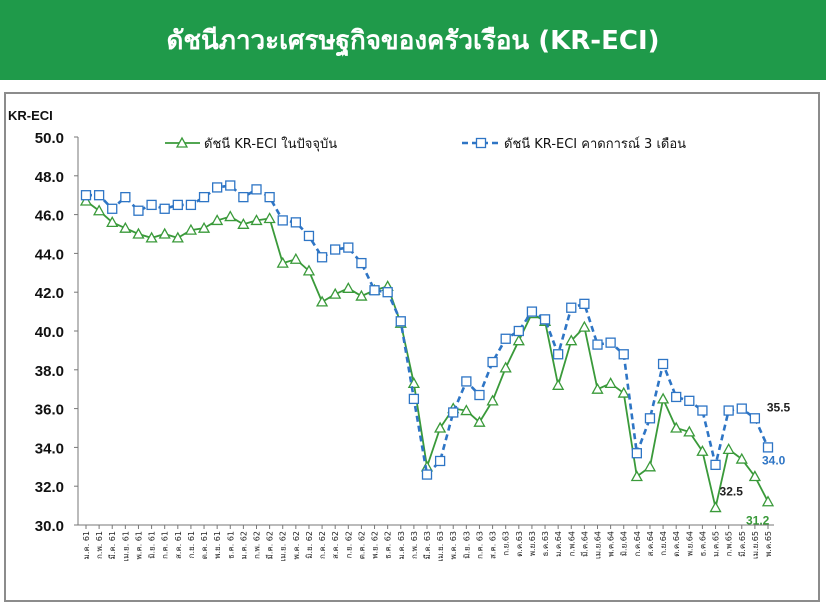 The height and width of the screenshot is (607, 826). Describe the element at coordinates (49, 177) in the screenshot. I see `y-tick-label: 48.0` at that location.